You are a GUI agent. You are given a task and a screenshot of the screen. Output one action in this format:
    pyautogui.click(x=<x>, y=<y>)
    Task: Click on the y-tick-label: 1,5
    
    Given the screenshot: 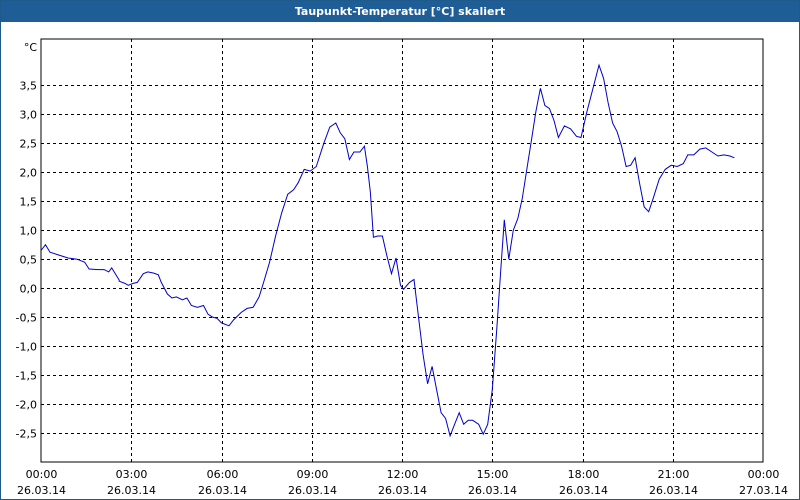 What is the action you would take?
    pyautogui.click(x=29, y=202)
    